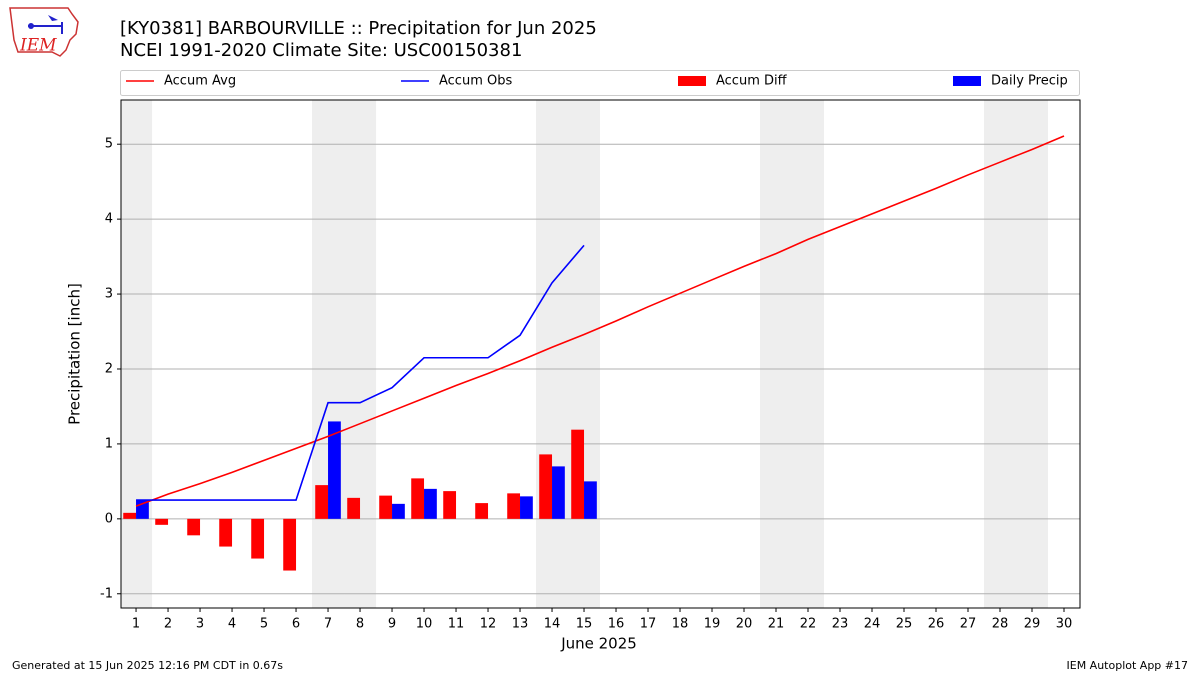 This screenshot has height=675, width=1200. What do you see at coordinates (456, 624) in the screenshot?
I see `x-tick-label: 11` at bounding box center [456, 624].